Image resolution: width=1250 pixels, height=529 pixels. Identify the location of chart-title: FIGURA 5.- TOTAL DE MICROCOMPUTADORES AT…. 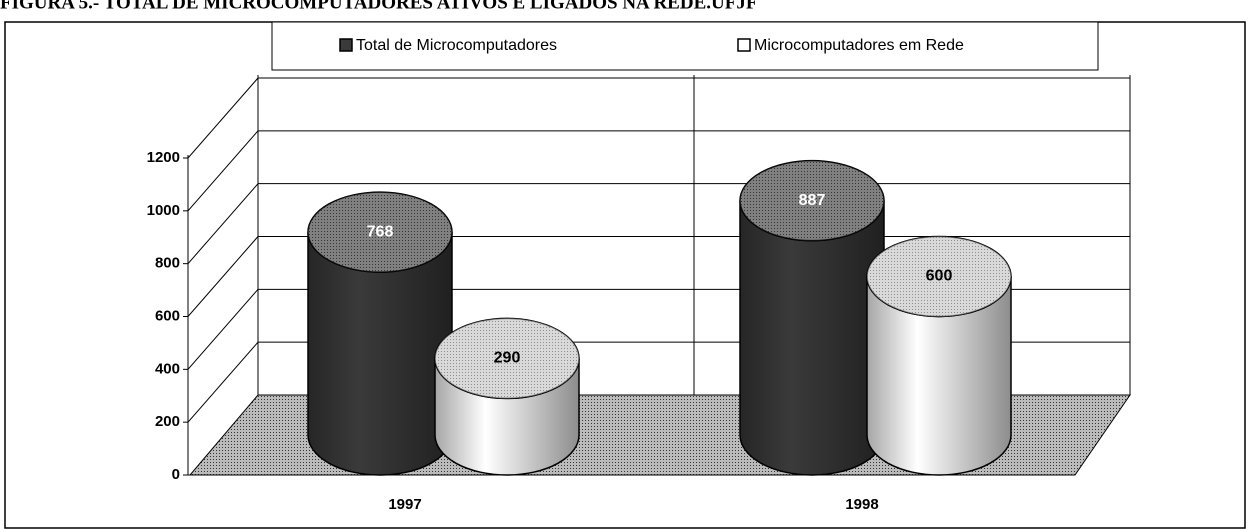
(378, 6).